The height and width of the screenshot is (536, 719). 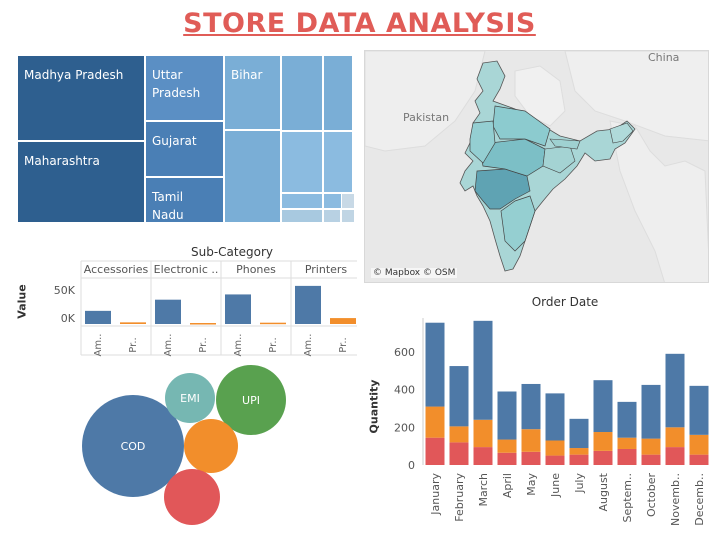 I want to click on subcategory-panel-header: Printers, so click(x=326, y=269).